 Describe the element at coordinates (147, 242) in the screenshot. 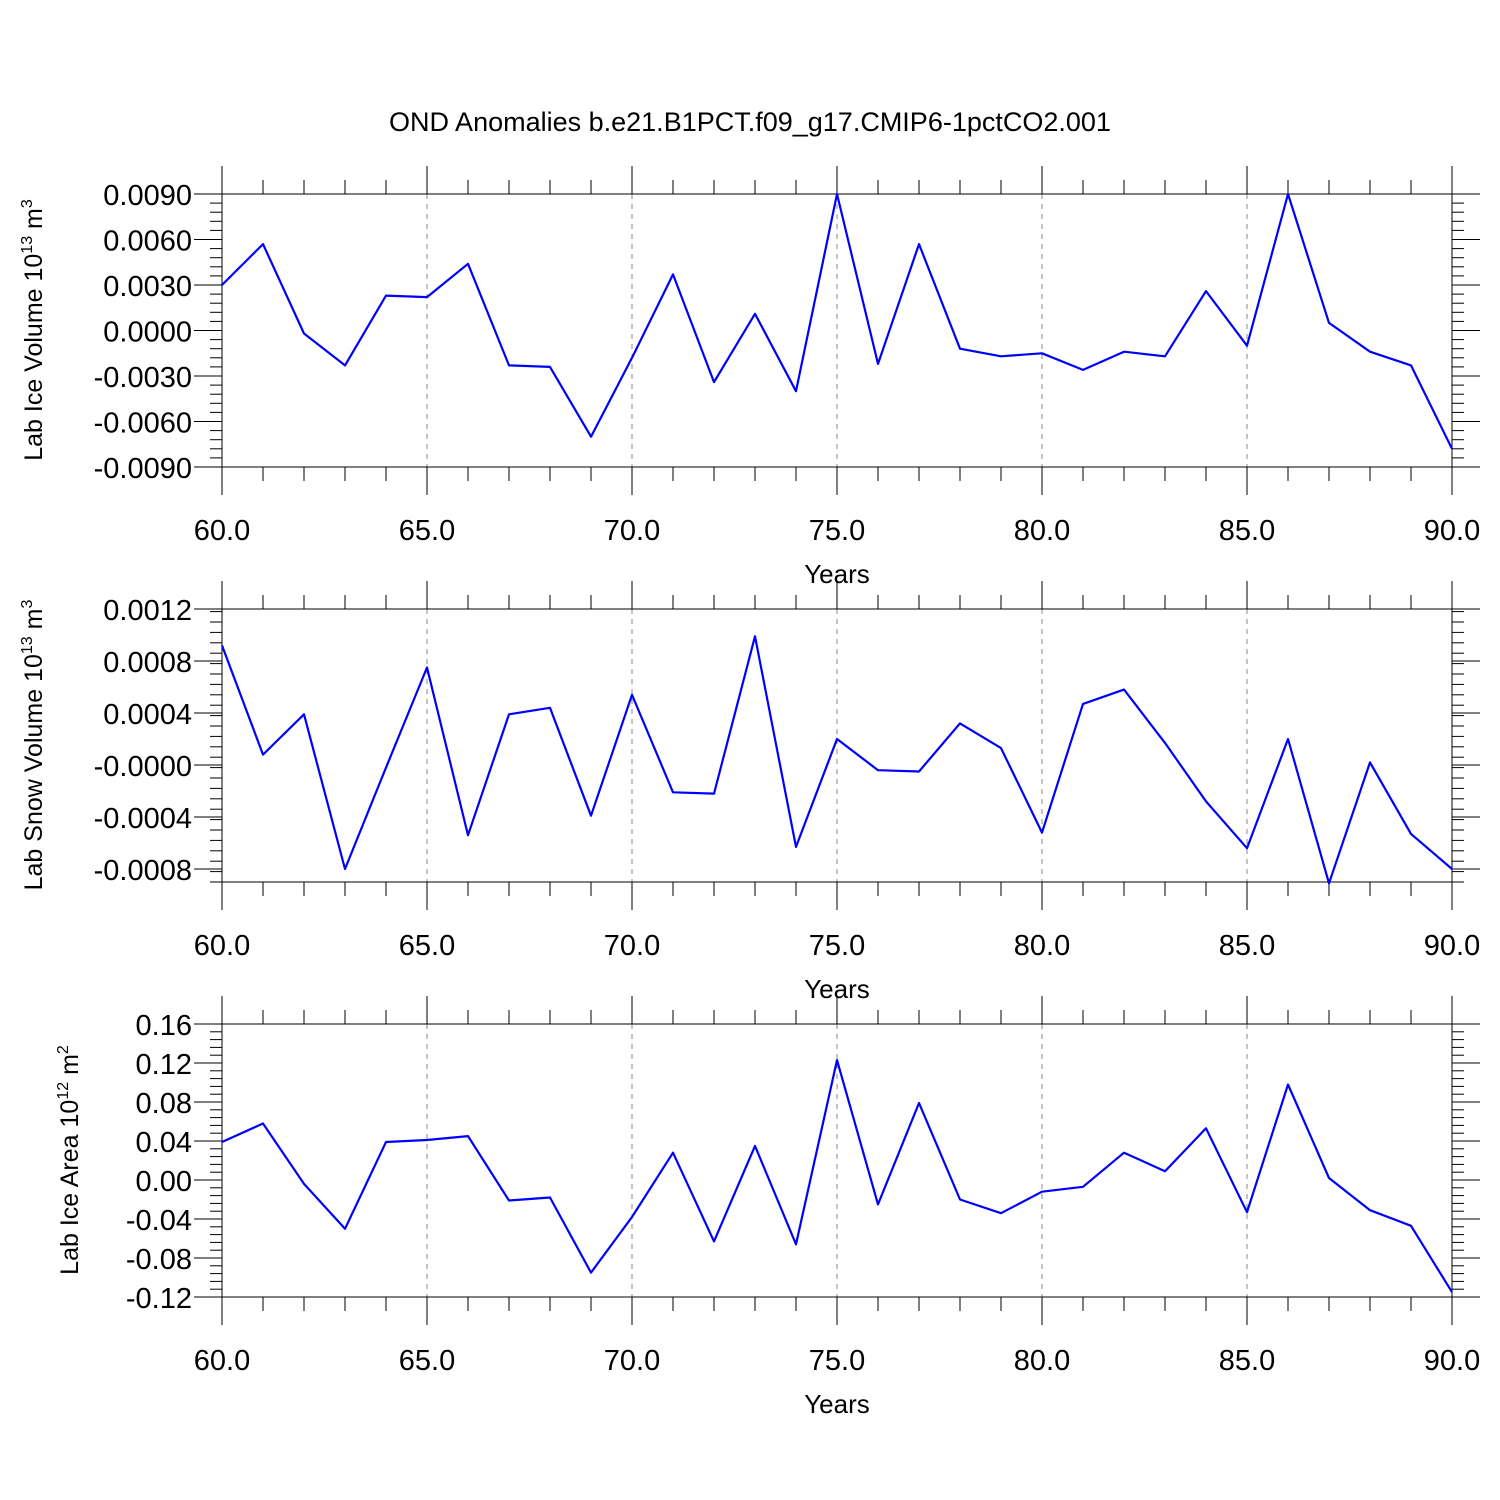

I see `y-tick-label: 0.0060` at that location.